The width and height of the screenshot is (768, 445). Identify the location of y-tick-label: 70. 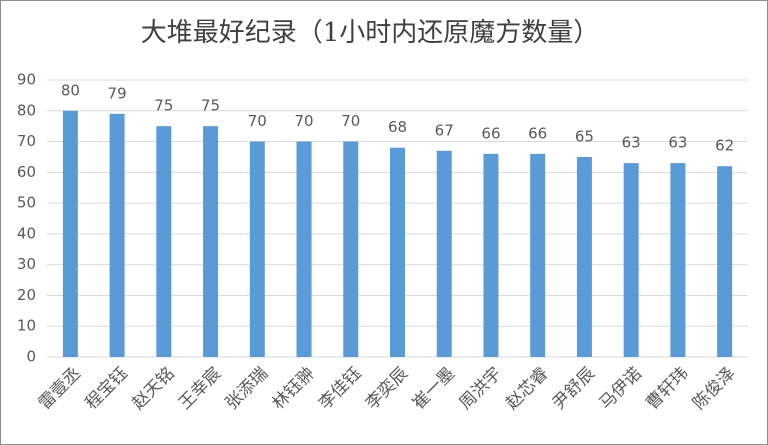
(26, 141).